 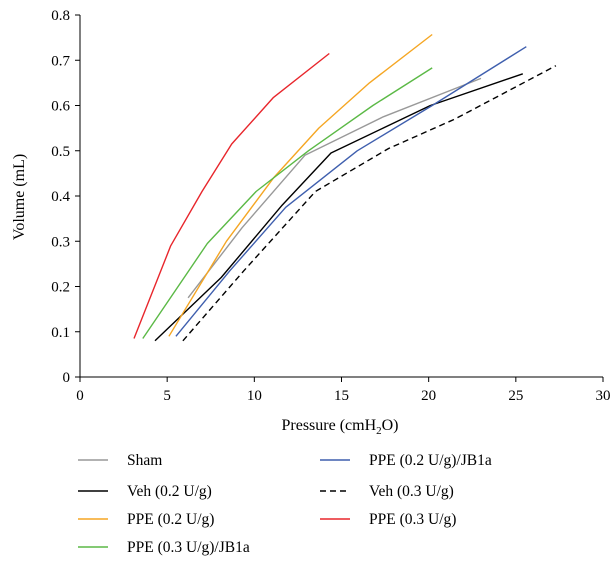 What do you see at coordinates (60, 333) in the screenshot?
I see `y-tick-label: 0.1` at bounding box center [60, 333].